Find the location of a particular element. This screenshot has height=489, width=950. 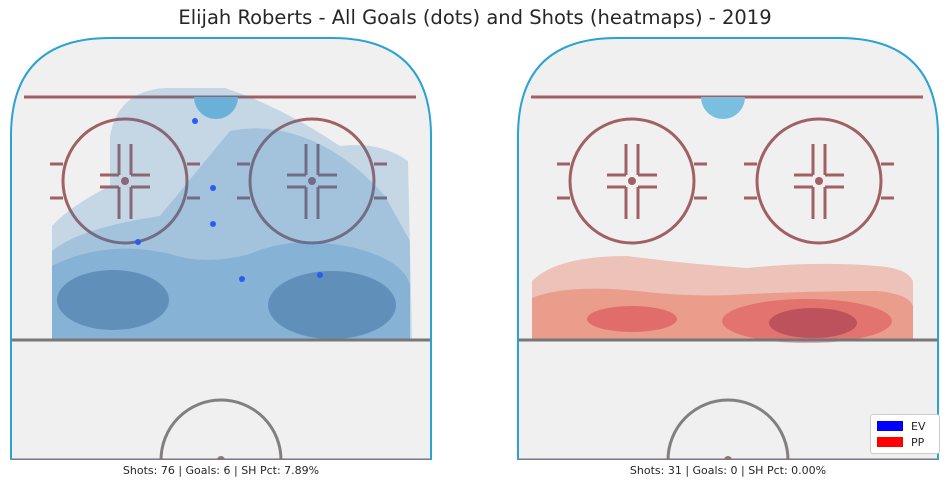

legend-item-ev: EV is located at coordinates (901, 426).